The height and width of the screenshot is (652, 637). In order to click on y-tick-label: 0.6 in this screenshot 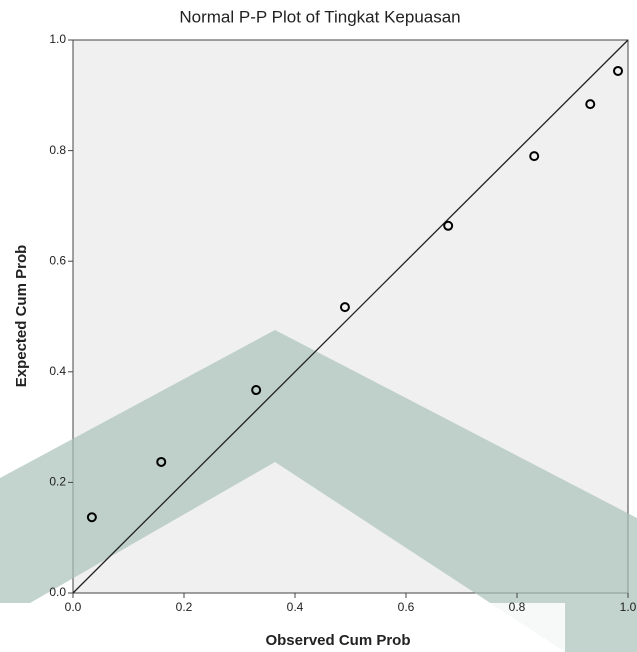, I will do `click(57, 260)`.